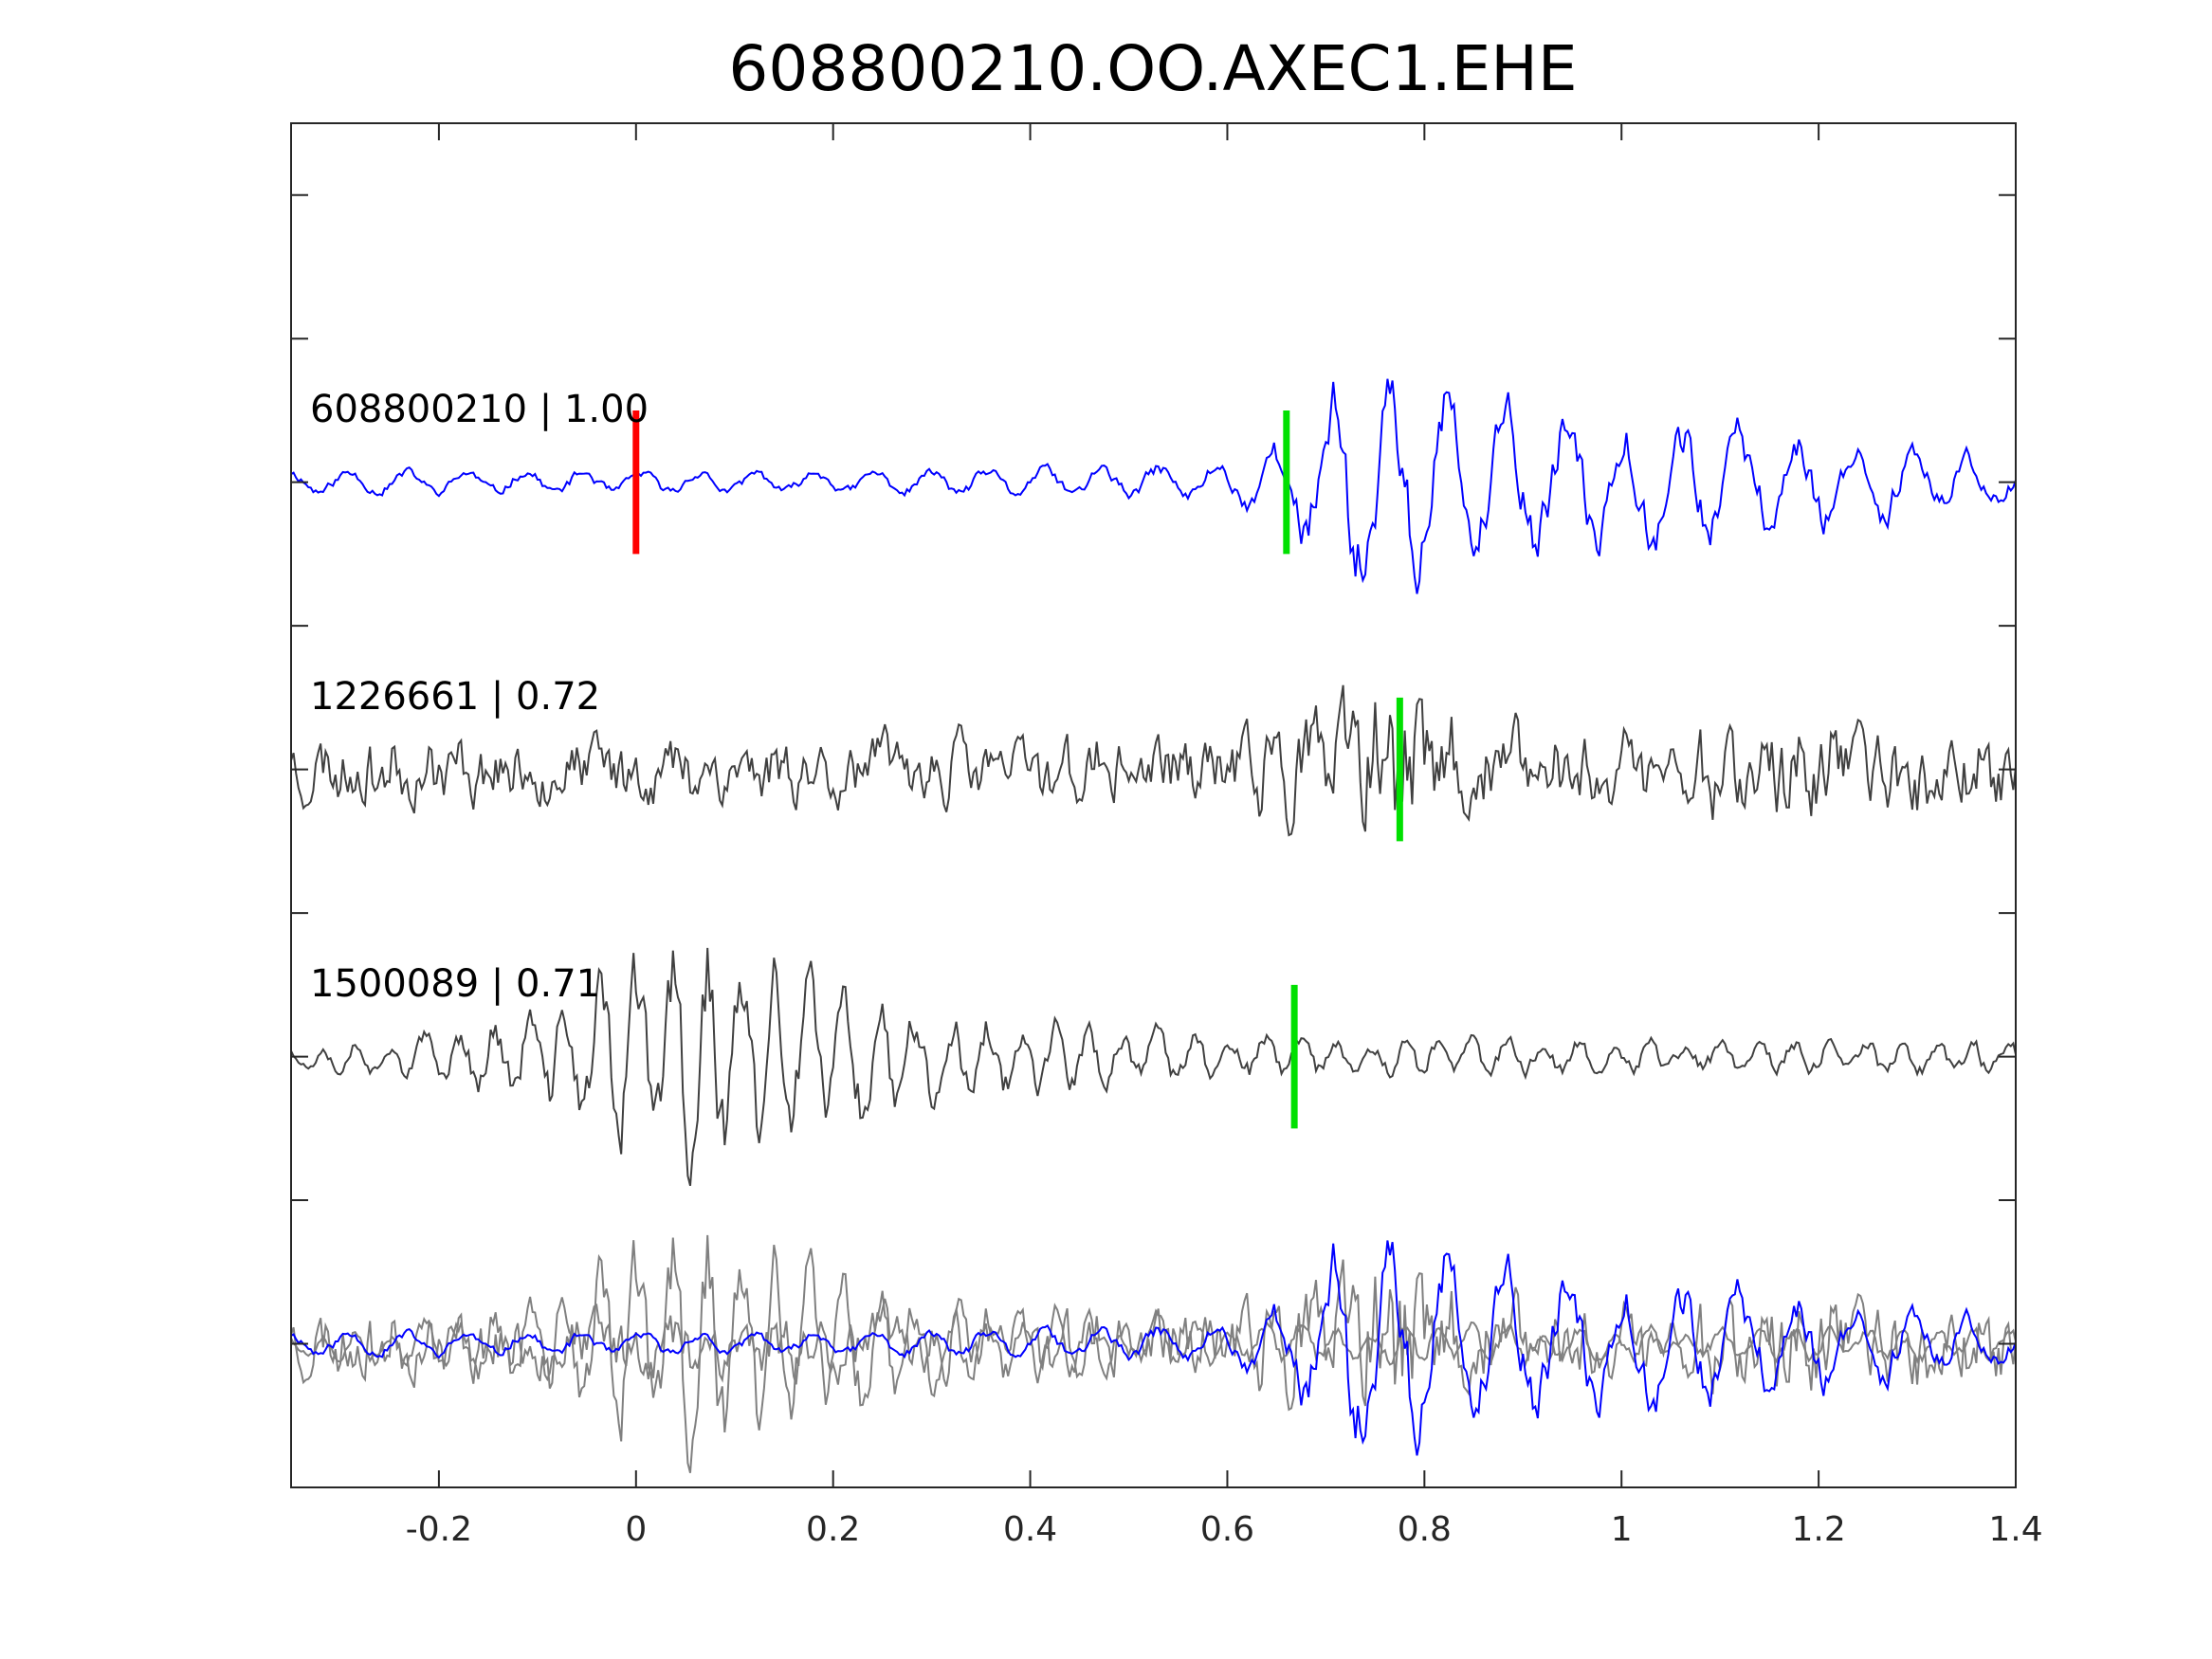 This screenshot has height=1659, width=2212. Describe the element at coordinates (455, 697) in the screenshot. I see `trace-label: 1226661 | 0.72` at that location.